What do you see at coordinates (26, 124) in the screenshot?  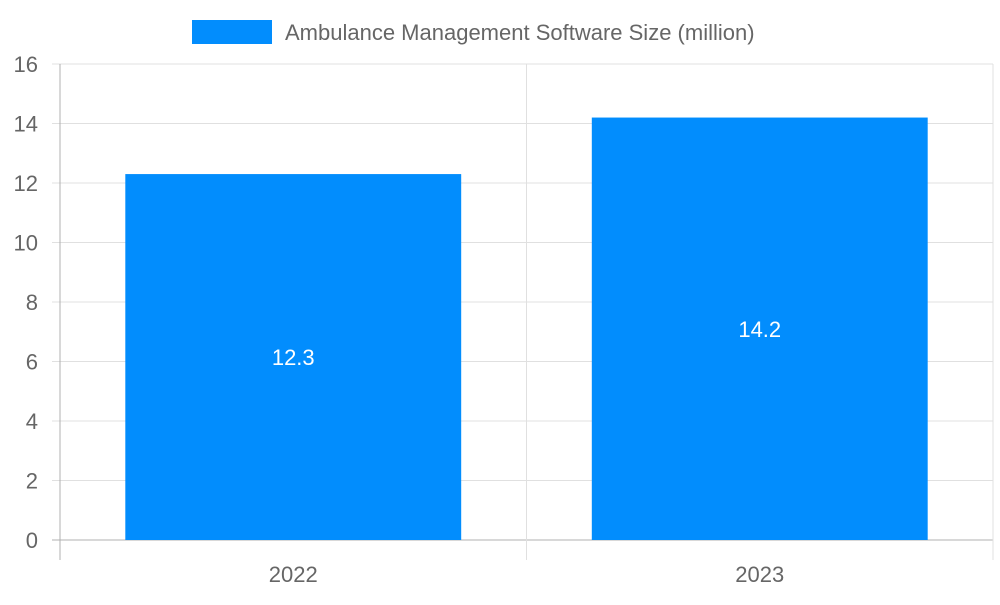 I see `y-tick-label: 14` at bounding box center [26, 124].